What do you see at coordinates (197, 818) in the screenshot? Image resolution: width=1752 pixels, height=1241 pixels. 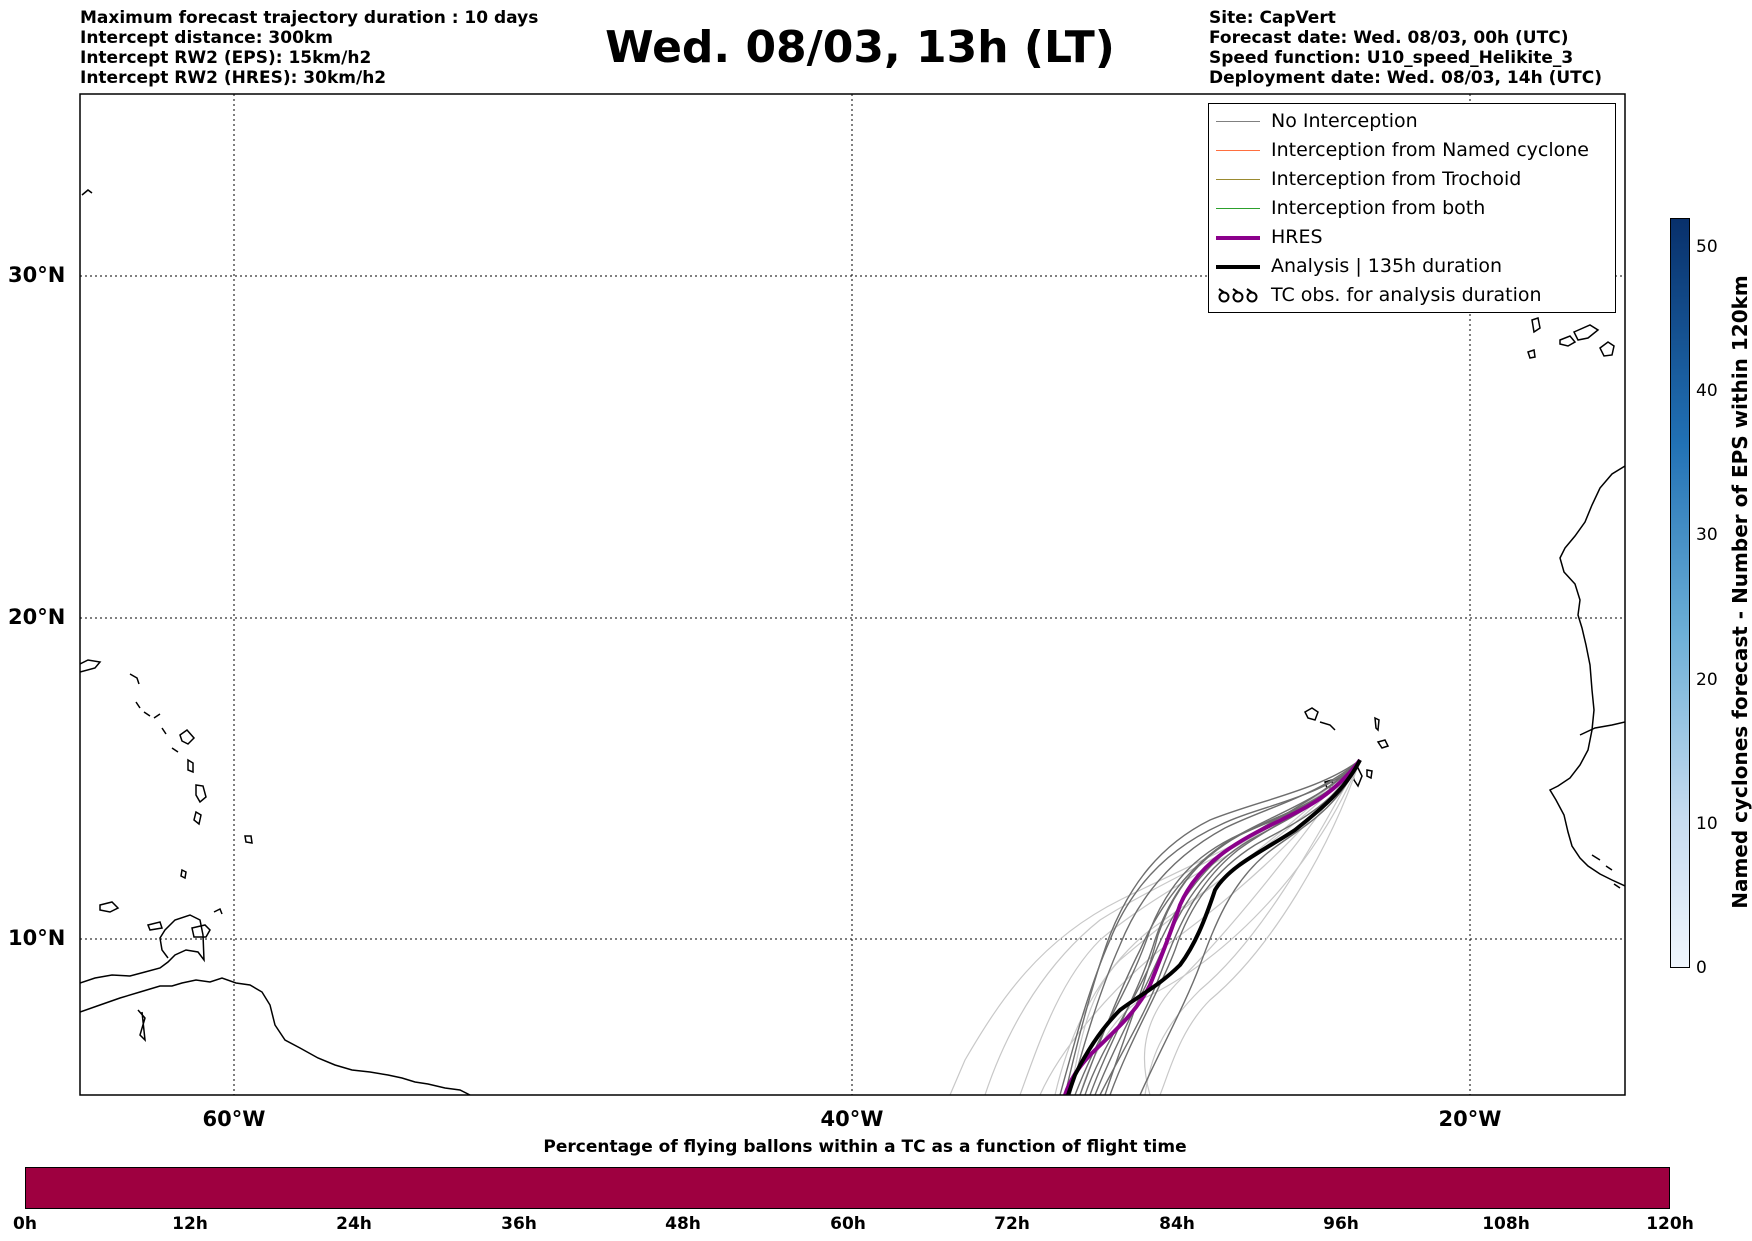 I see `island-st-lucia` at bounding box center [197, 818].